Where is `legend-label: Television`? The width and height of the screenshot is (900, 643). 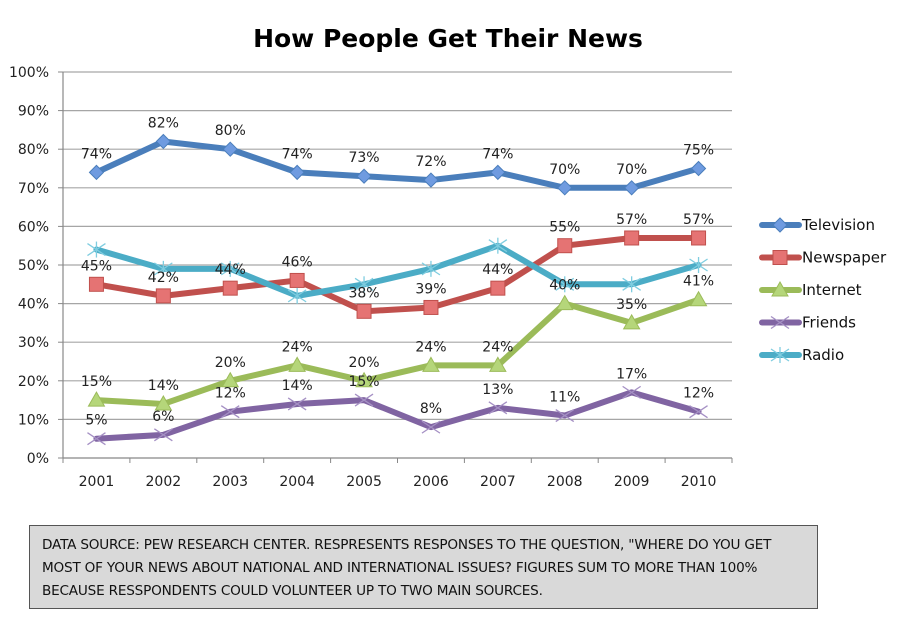
legend-label: Television is located at coordinates (838, 225).